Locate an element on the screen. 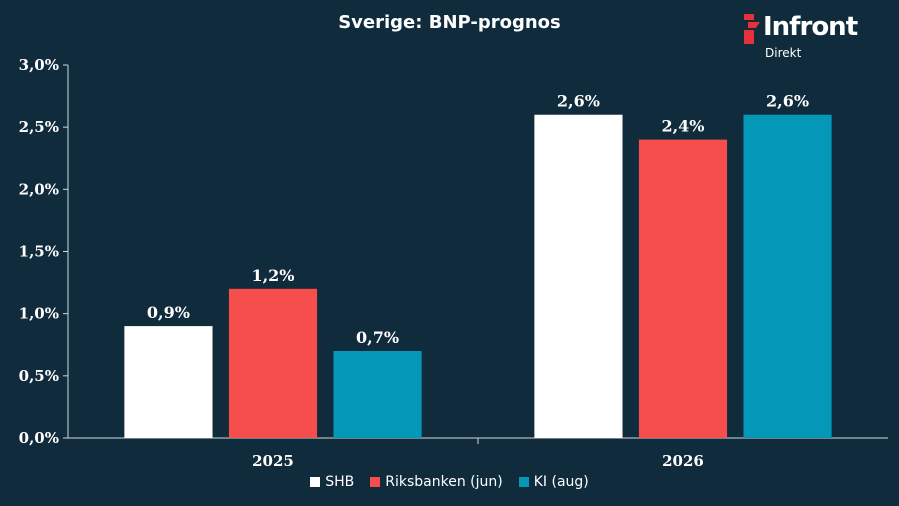 The height and width of the screenshot is (506, 899). data-label: 2,4% is located at coordinates (682, 126).